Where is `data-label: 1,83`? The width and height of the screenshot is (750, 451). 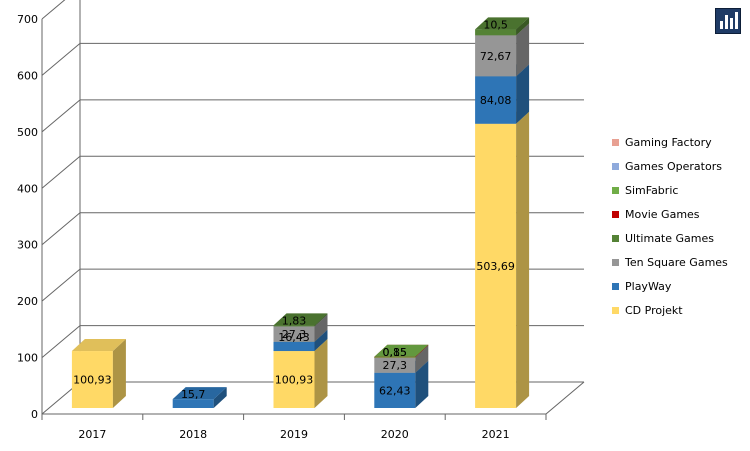
data-label: 1,83 is located at coordinates (294, 320).